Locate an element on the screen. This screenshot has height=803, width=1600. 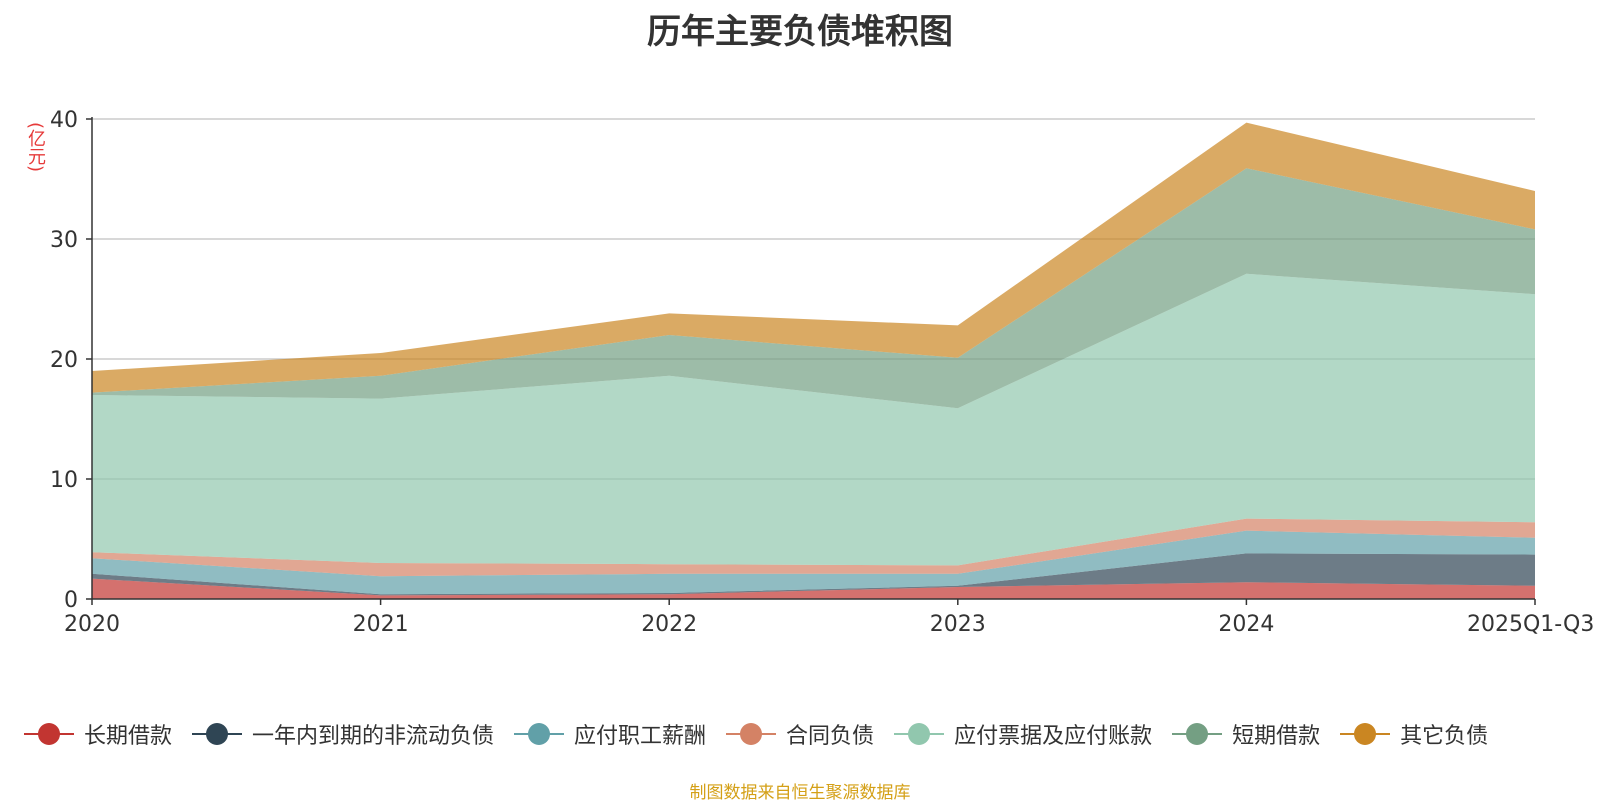
legend-item-1: 一年内到期的非流动负债 is located at coordinates (343, 734).